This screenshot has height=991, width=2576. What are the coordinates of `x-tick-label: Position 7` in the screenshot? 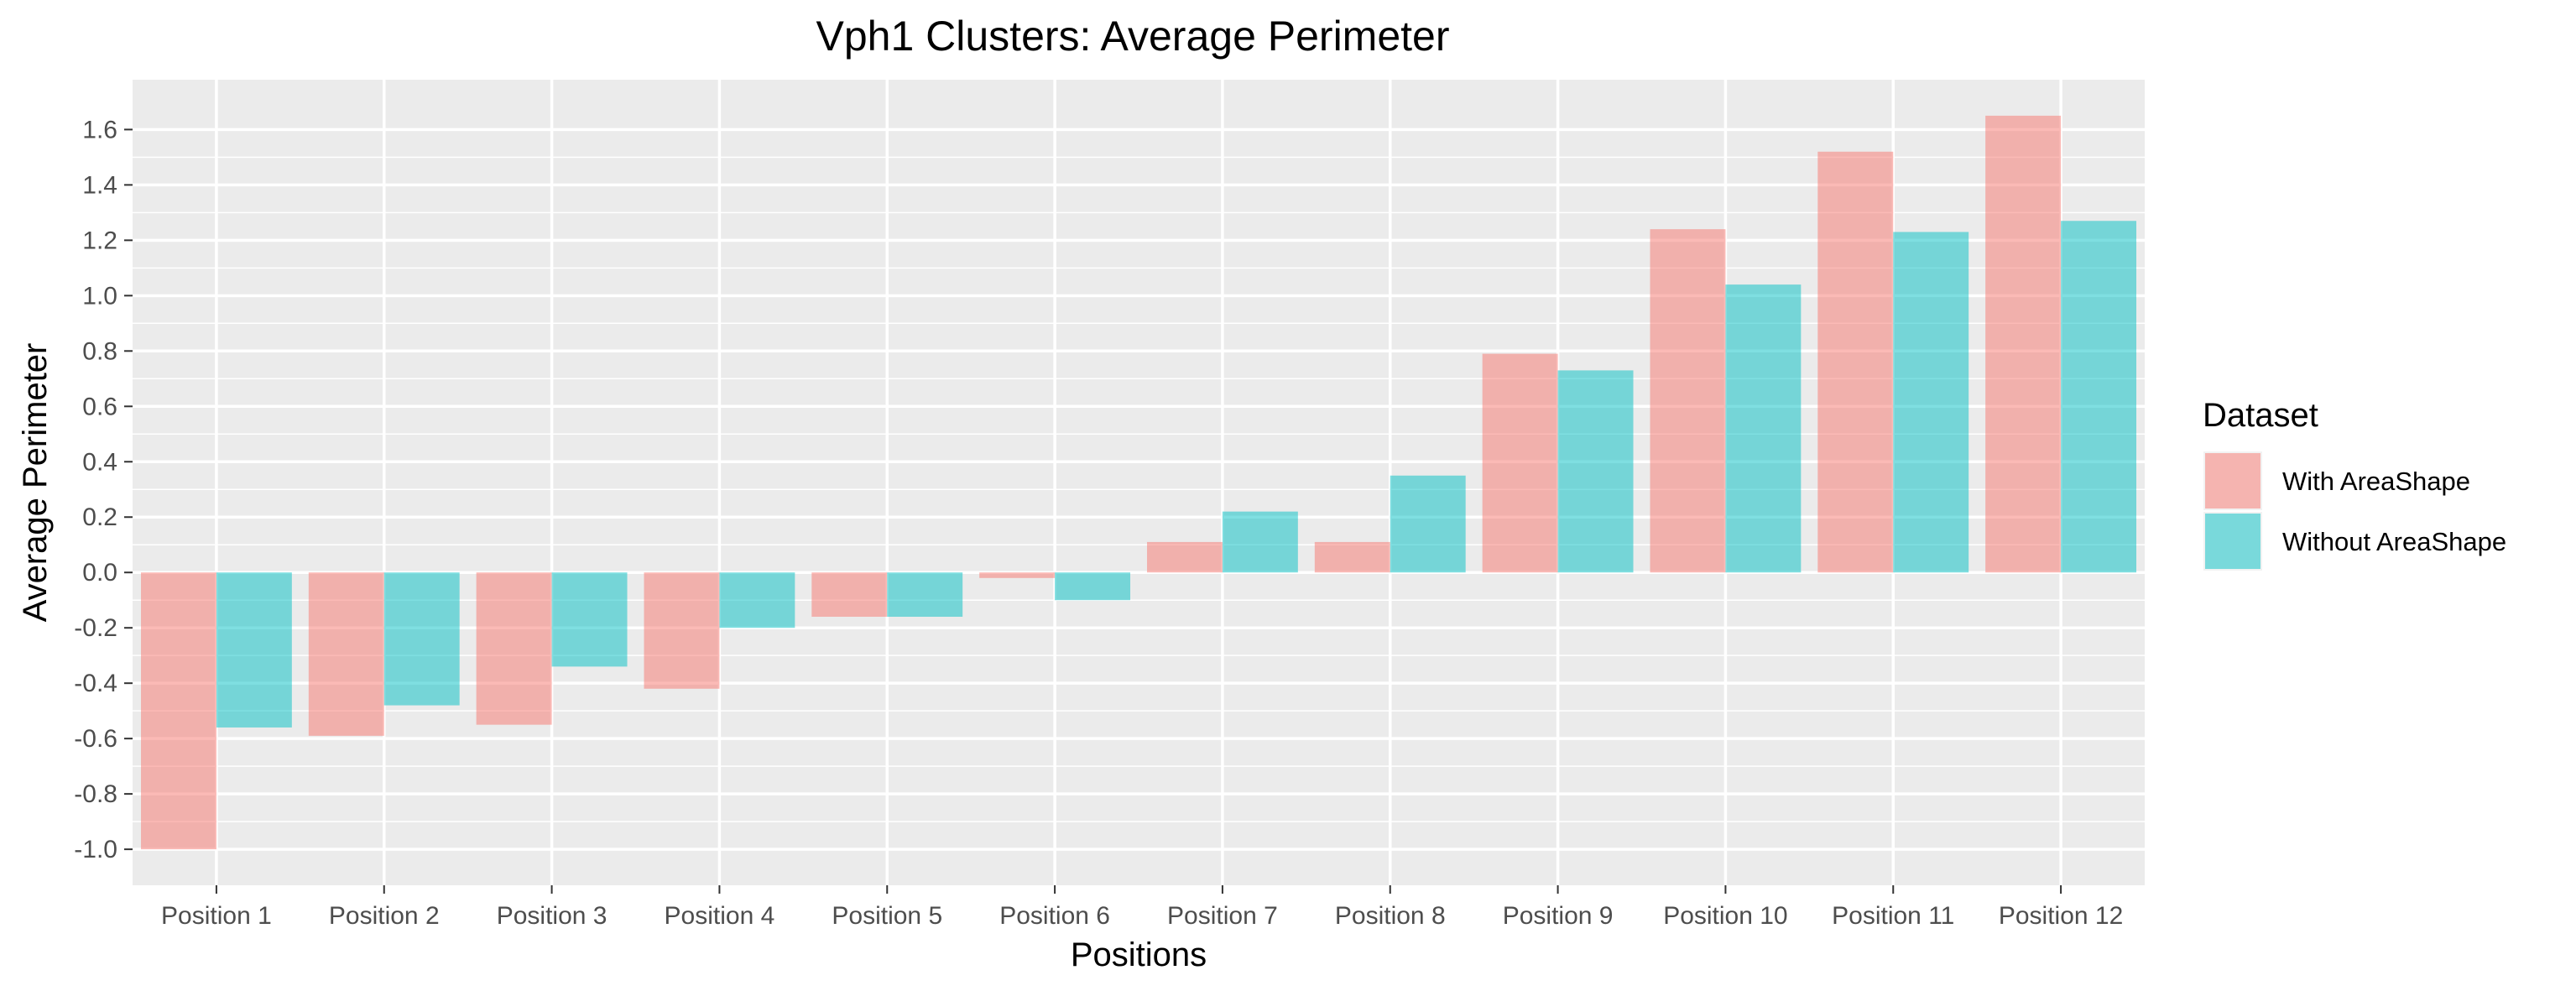 It's located at (1222, 916).